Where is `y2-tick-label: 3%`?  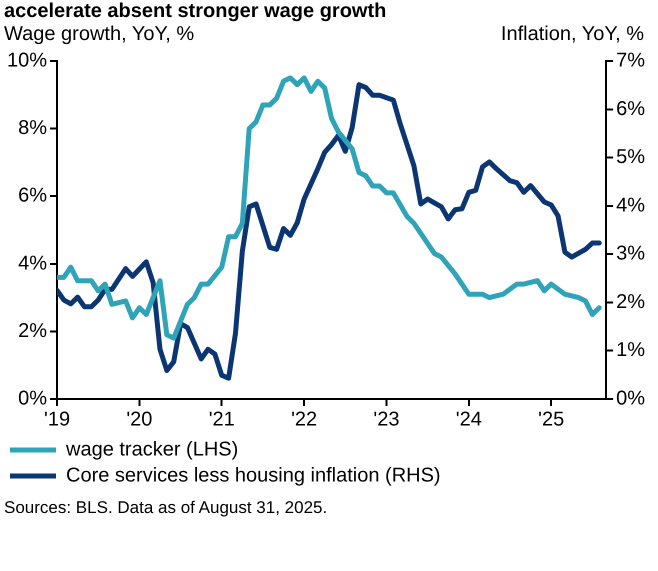
y2-tick-label: 3% is located at coordinates (631, 253).